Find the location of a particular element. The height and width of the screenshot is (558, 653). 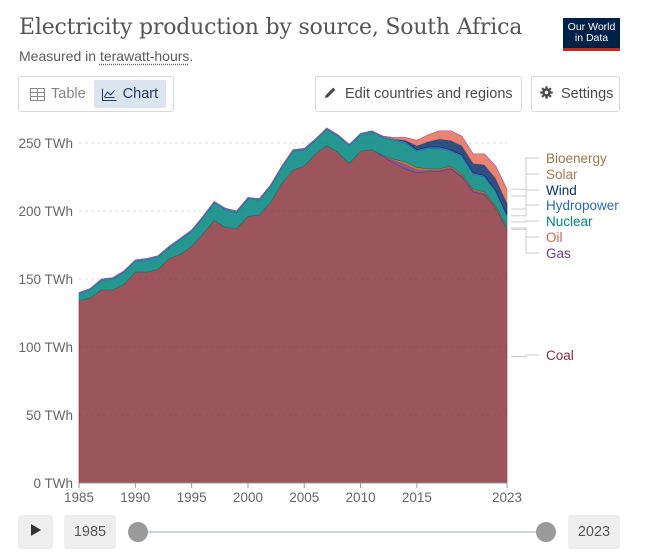

edit-countries-button: Edit countries and regions is located at coordinates (418, 94).